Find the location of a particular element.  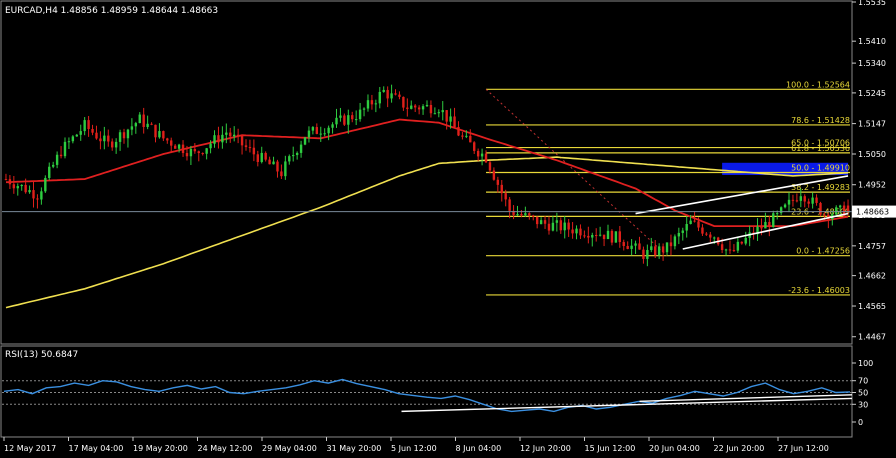

trendlines is located at coordinates (742, 212).